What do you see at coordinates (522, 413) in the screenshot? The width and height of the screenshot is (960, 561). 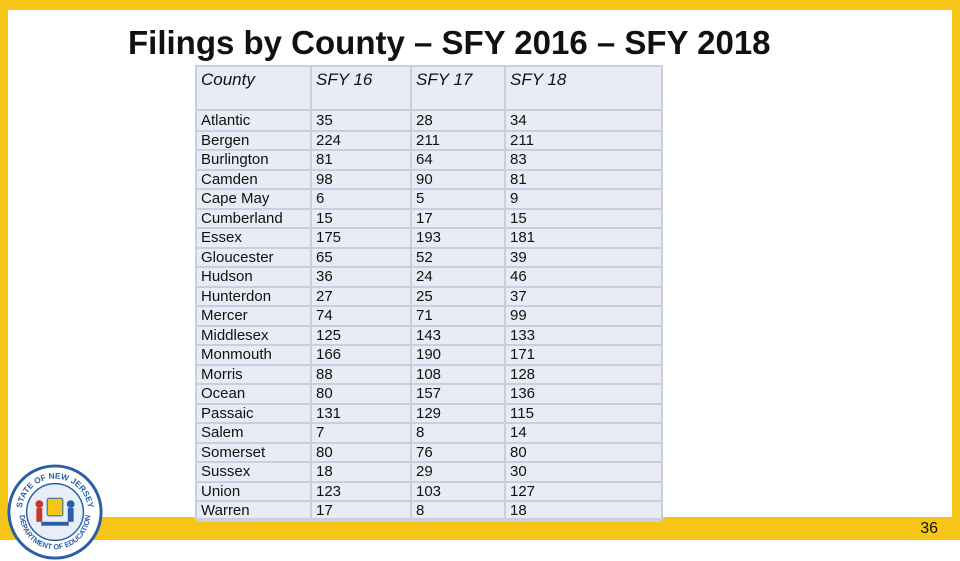 I see `sfy18-cell: 115` at bounding box center [522, 413].